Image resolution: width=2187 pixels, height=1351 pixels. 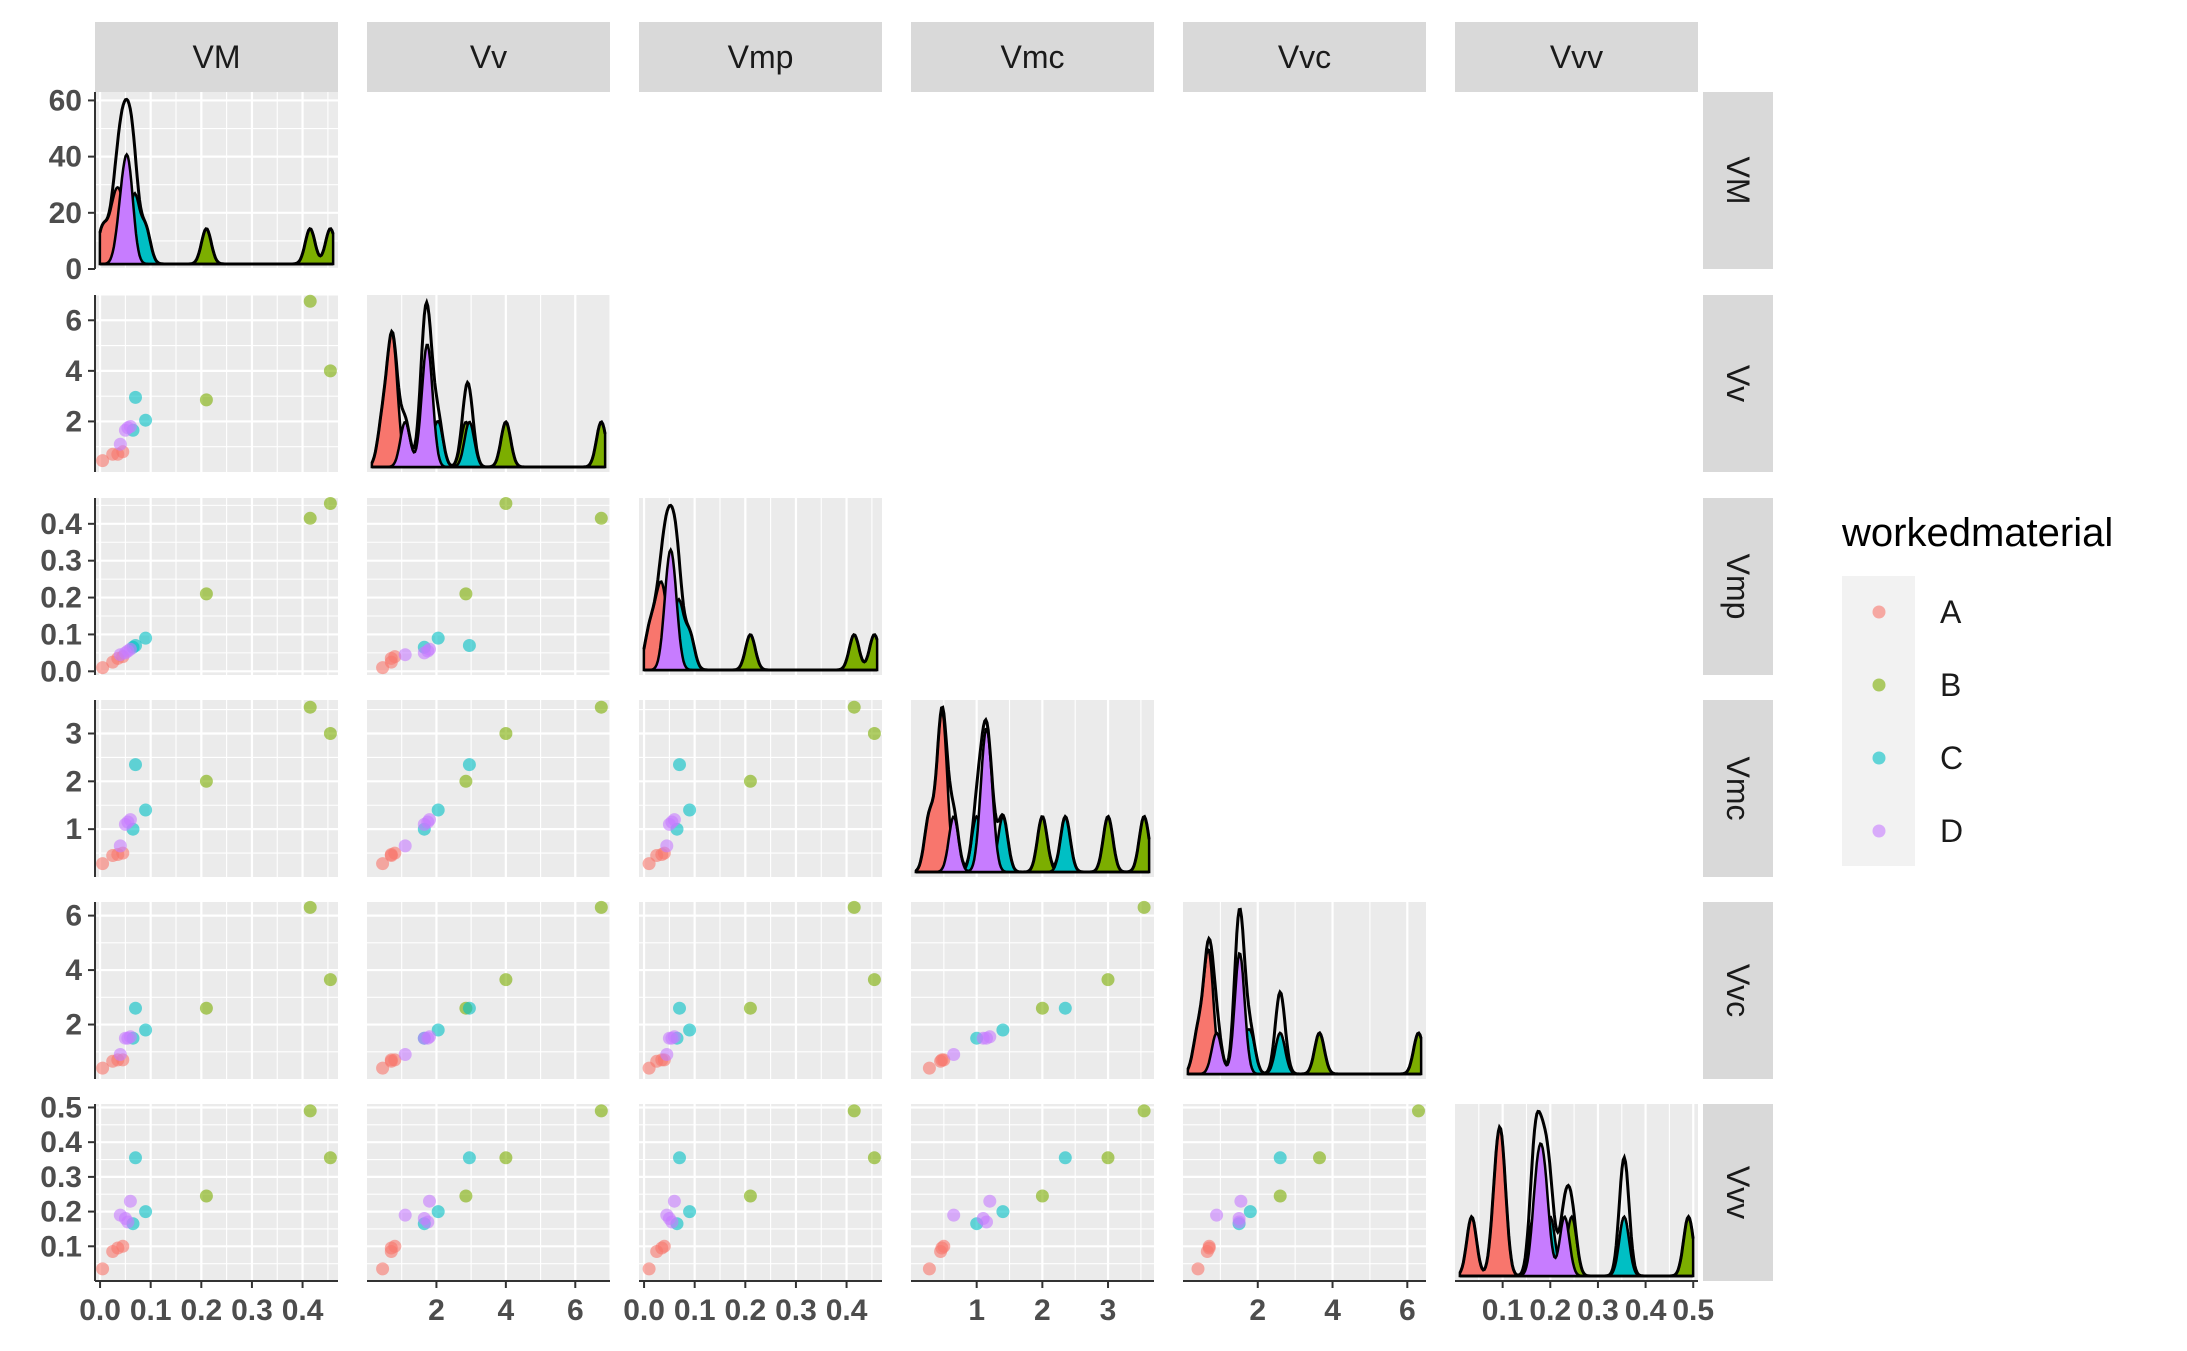 I want to click on x-tick-label: 0.2, so click(x=1550, y=1310).